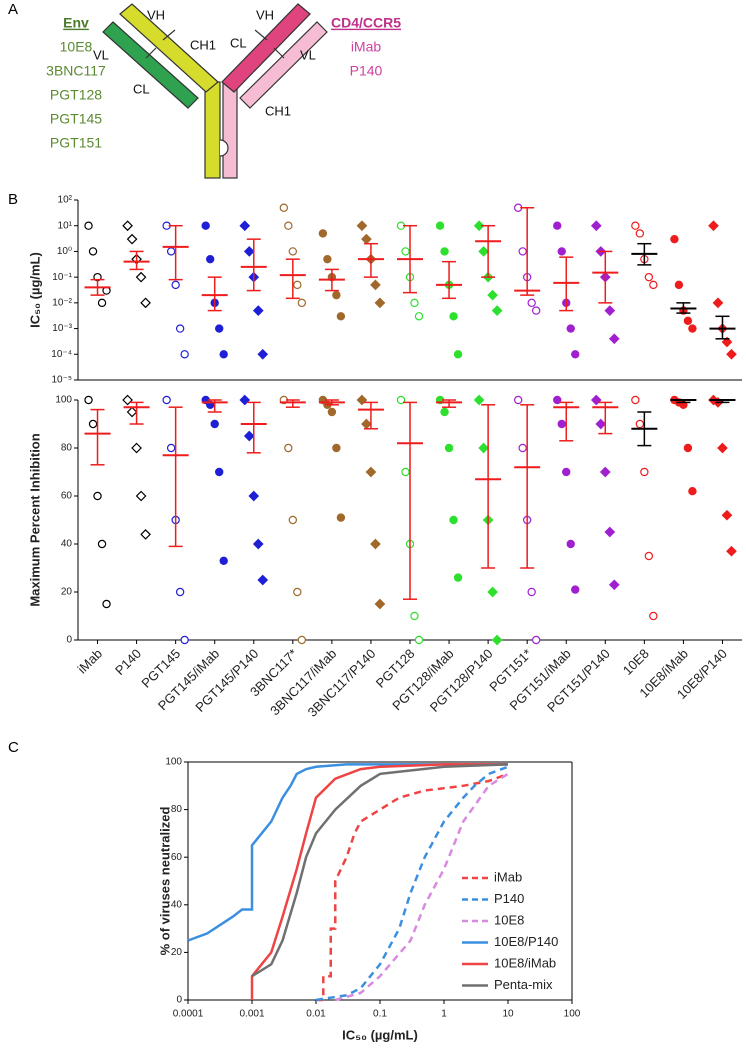 Image resolution: width=746 pixels, height=1050 pixels. What do you see at coordinates (636, 662) in the screenshot?
I see `x-tick-label: 10E8` at bounding box center [636, 662].